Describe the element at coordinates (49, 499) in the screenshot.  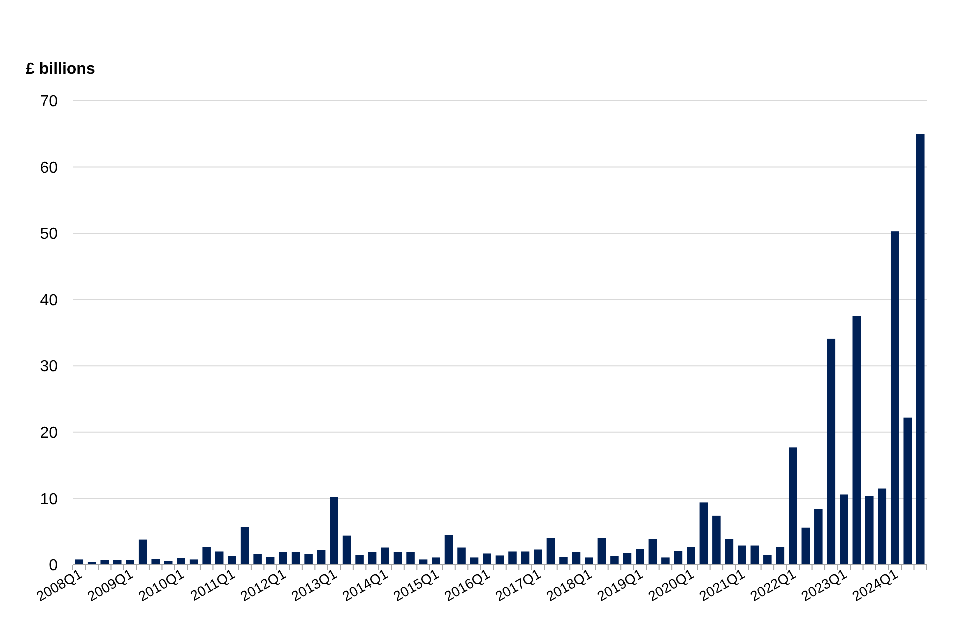
I see `y-tick-label: 10` at that location.